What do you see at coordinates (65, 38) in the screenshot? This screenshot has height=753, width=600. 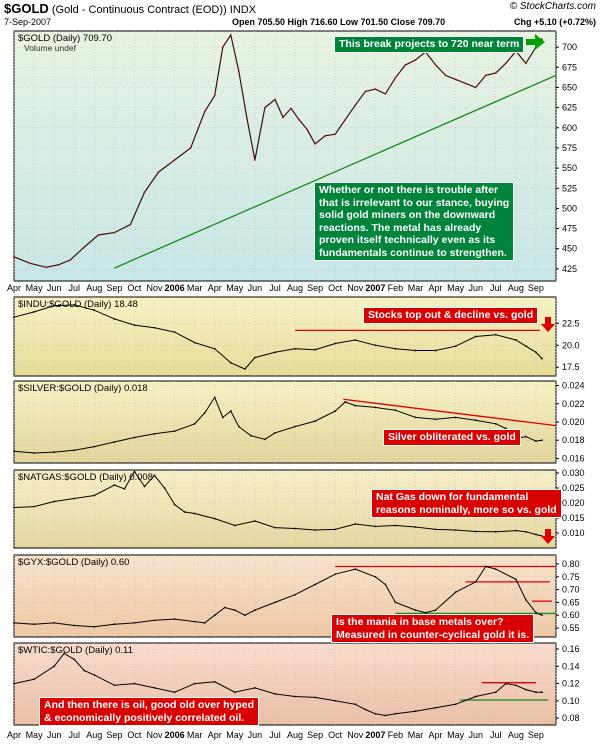 I see `panel-title: $GOLD (Daily) 709.70` at bounding box center [65, 38].